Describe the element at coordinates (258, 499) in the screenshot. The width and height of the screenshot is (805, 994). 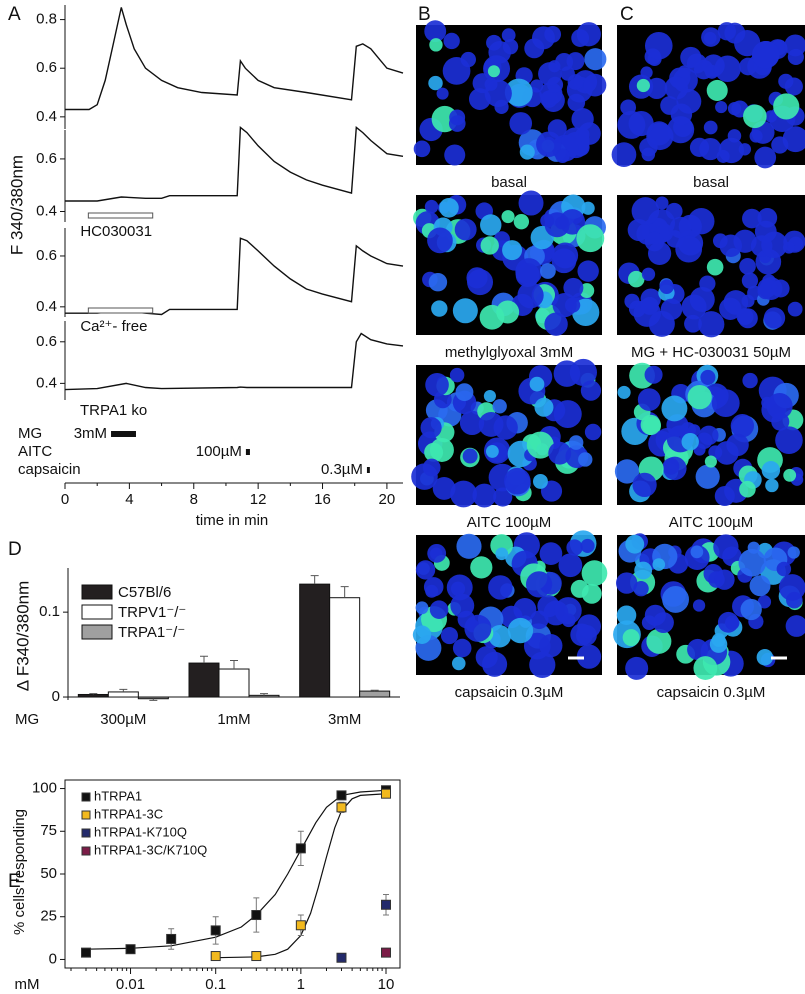
I see `x-tick-label: 12` at that location.